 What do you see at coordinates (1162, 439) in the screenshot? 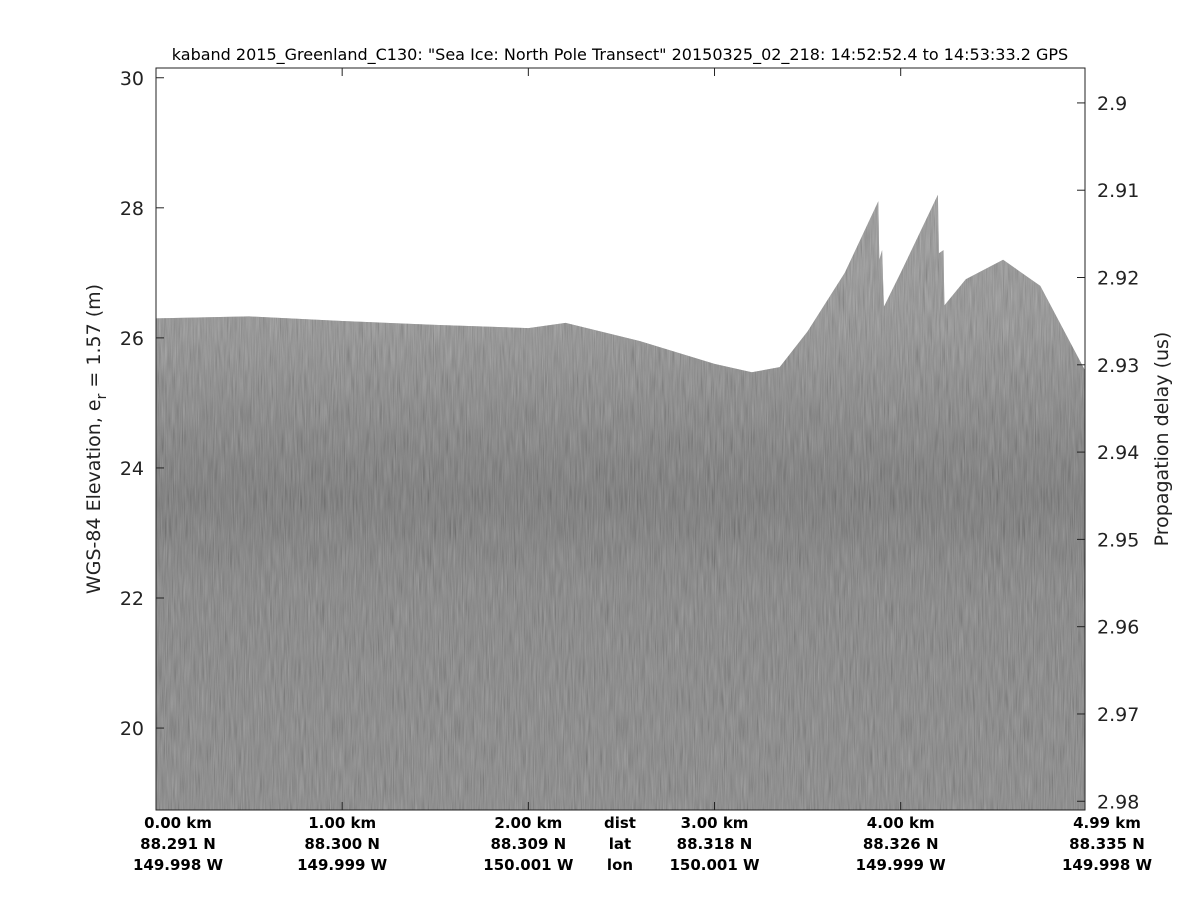
I see `y2-axis-label: Propagation delay (us)` at bounding box center [1162, 439].